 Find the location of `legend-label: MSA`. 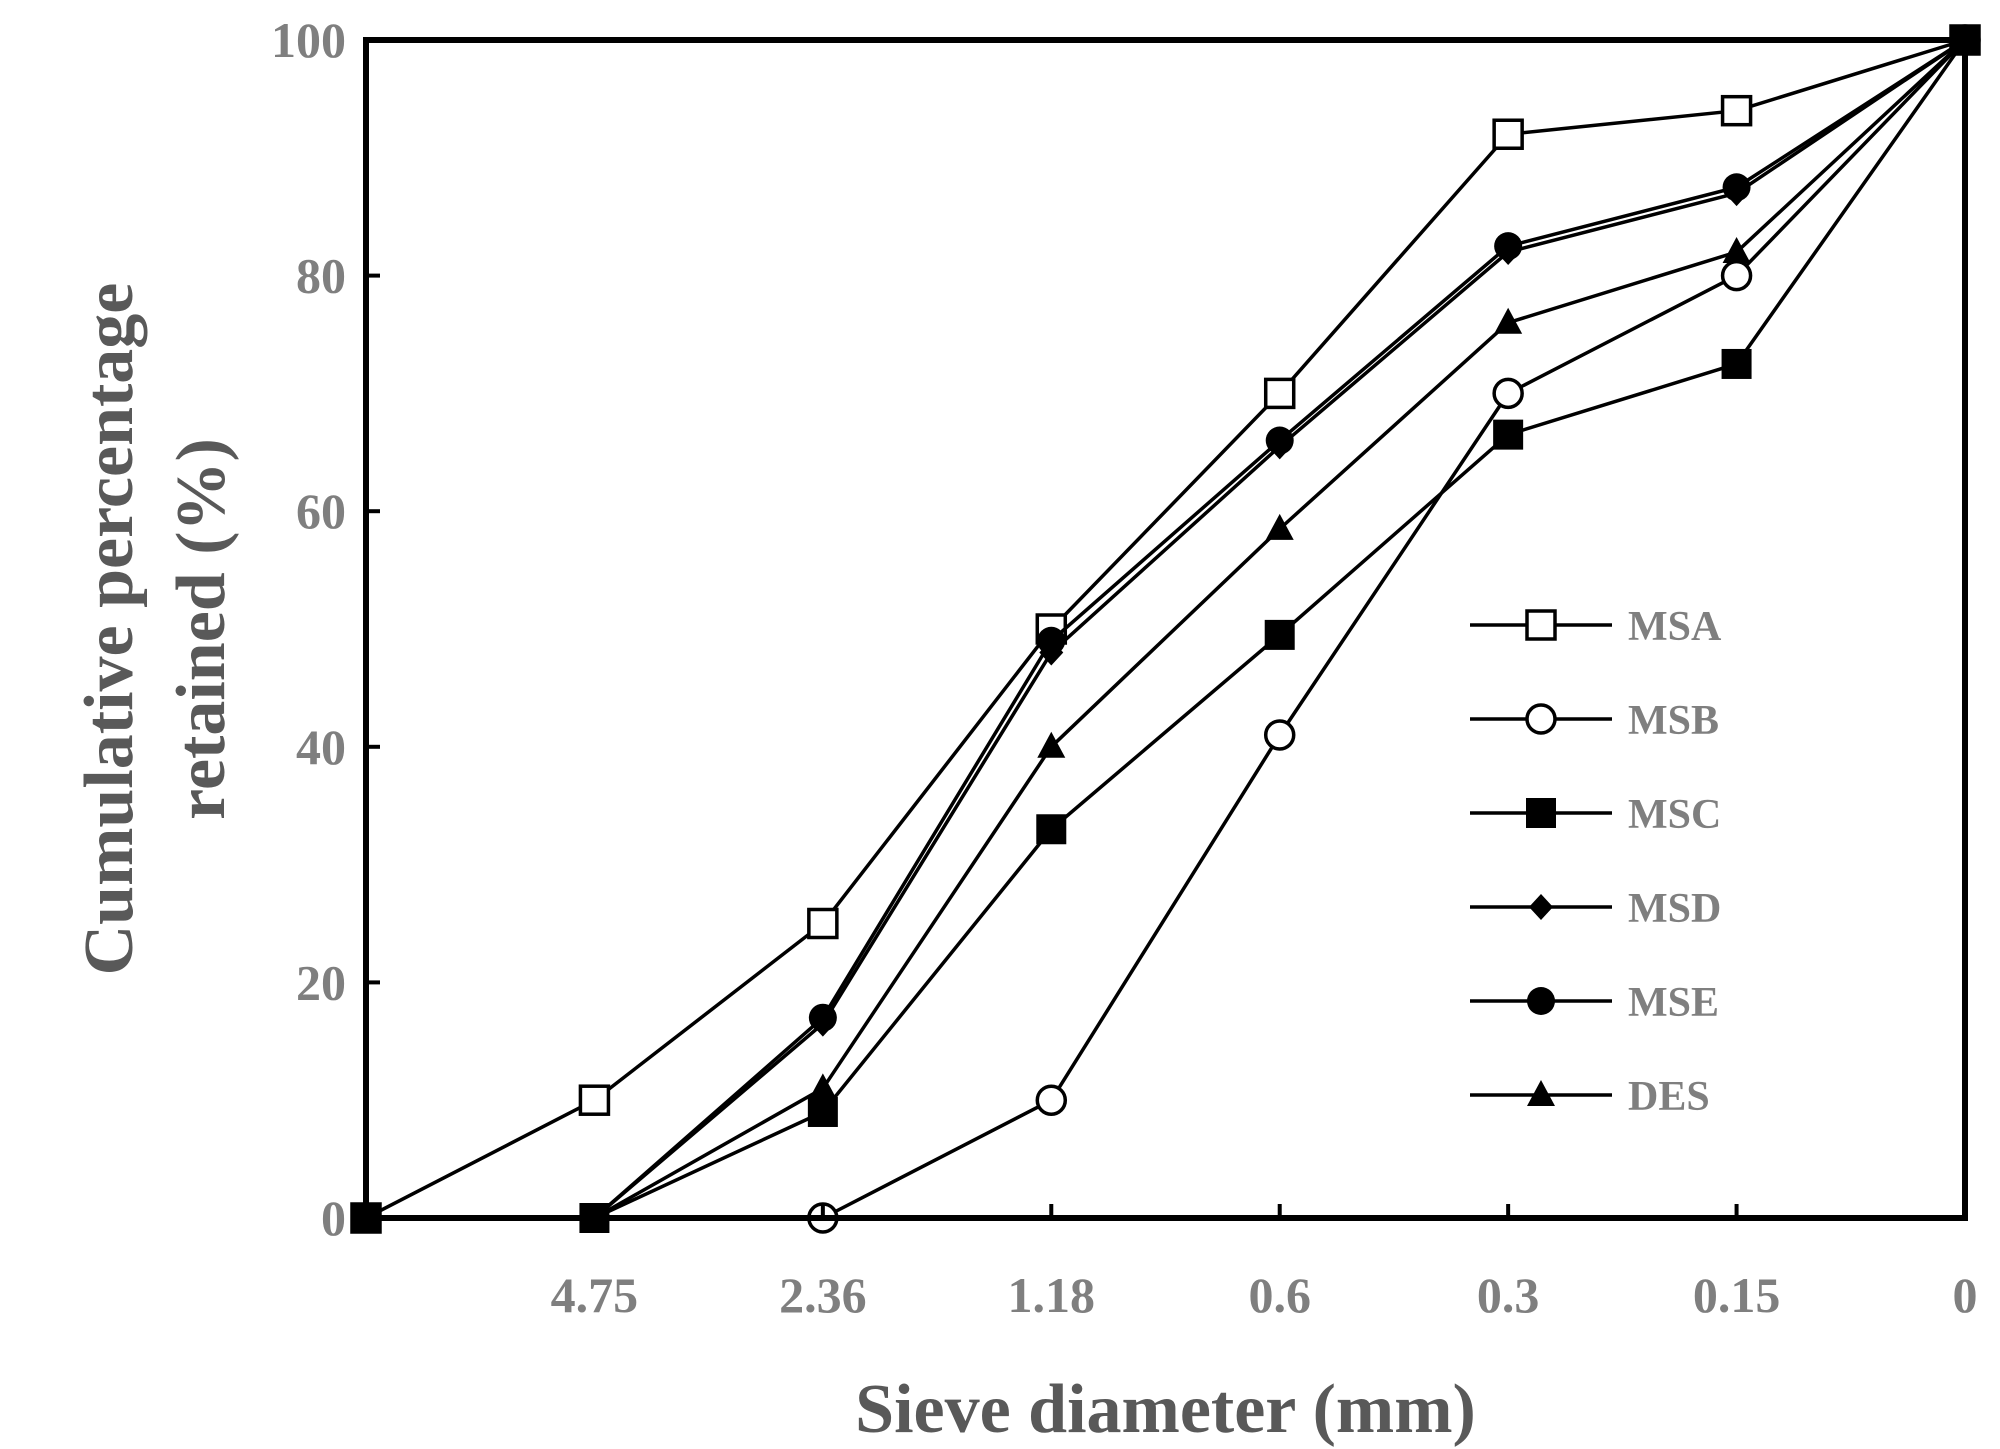

legend-label: MSA is located at coordinates (1675, 627).